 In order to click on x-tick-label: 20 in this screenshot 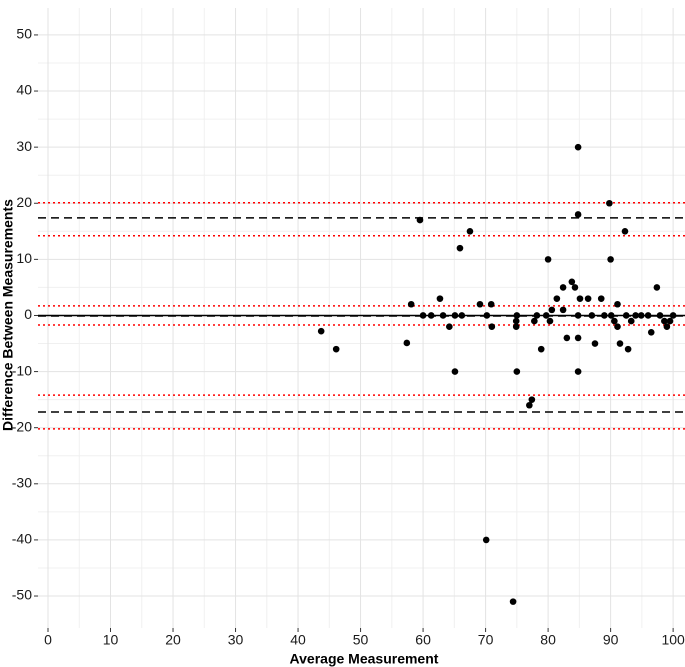, I will do `click(173, 640)`.